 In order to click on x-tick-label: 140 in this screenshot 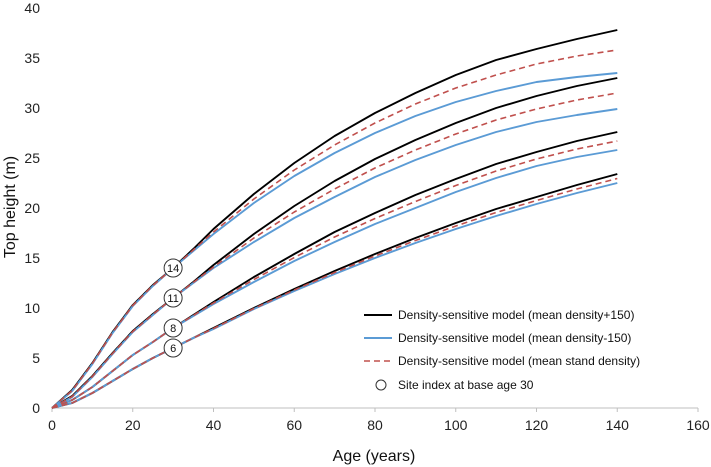, I will do `click(618, 425)`.